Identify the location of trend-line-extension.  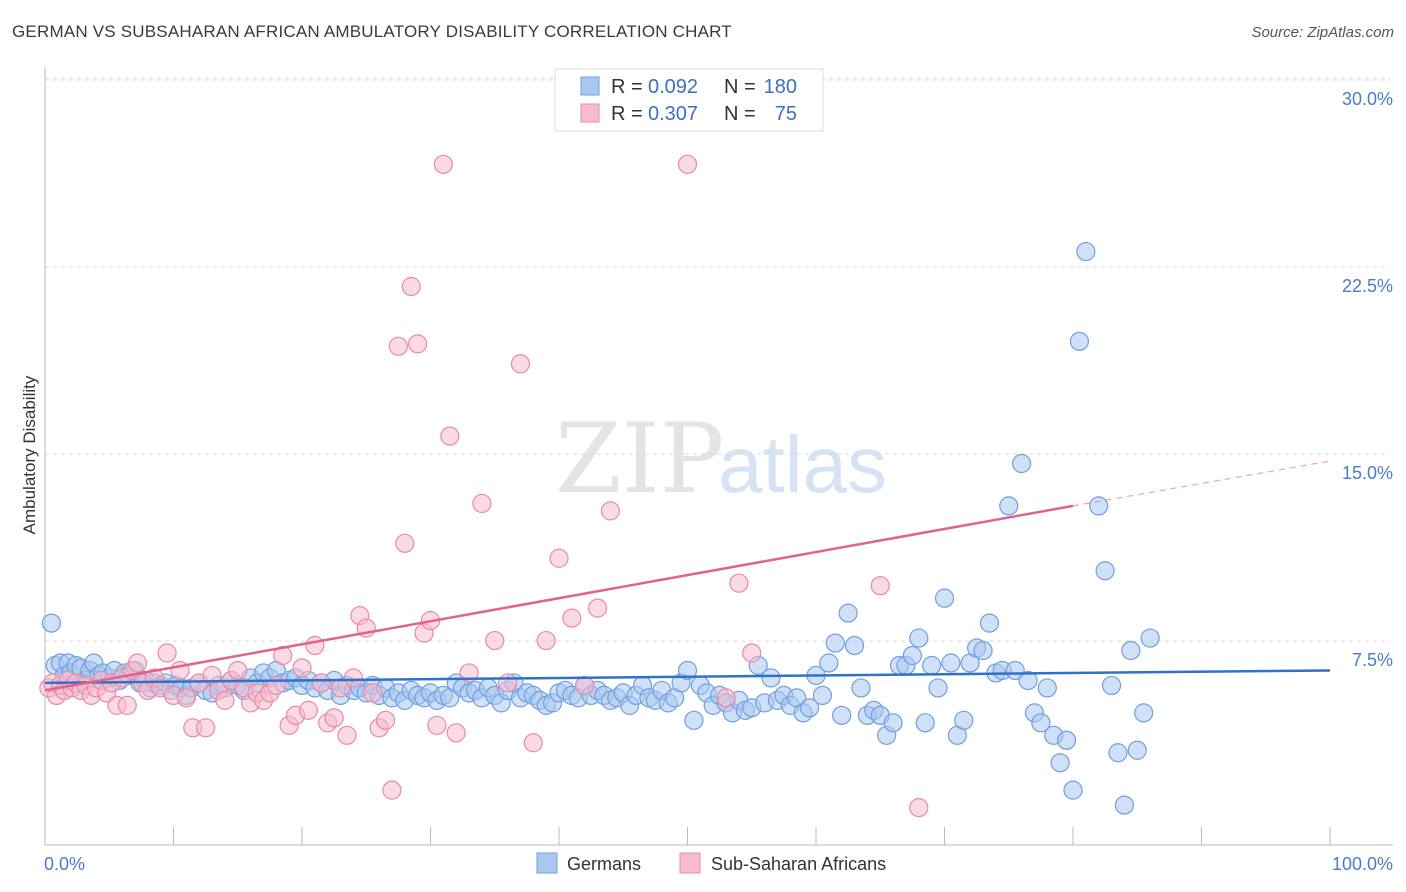
(1201, 483).